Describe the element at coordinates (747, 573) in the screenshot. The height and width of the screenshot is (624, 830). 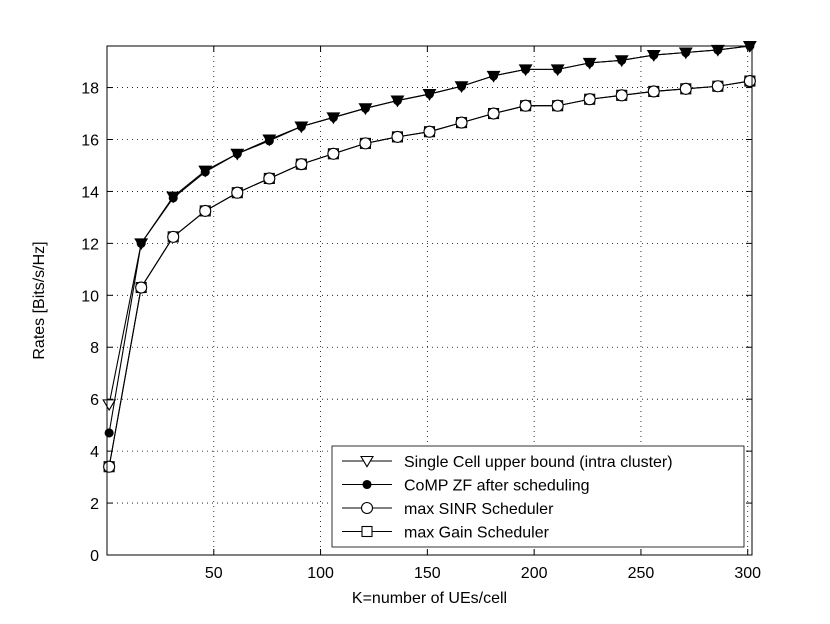
I see `x-tick-label: 300` at that location.